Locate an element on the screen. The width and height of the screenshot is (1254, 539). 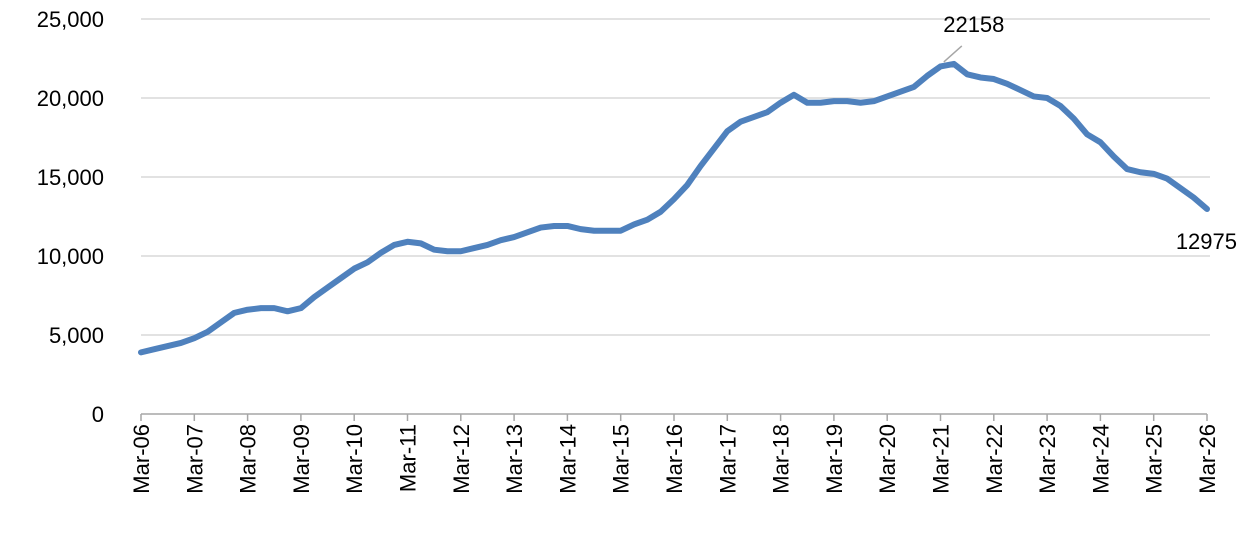
data-label: 12975 is located at coordinates (1206, 241).